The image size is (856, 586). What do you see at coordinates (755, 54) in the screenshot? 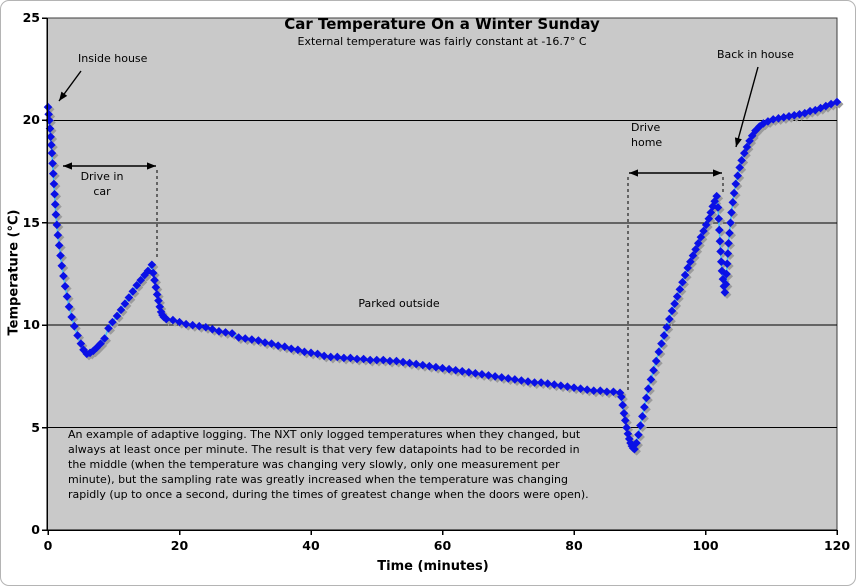
I see `annotation-back-in-house: Back in house` at bounding box center [755, 54].